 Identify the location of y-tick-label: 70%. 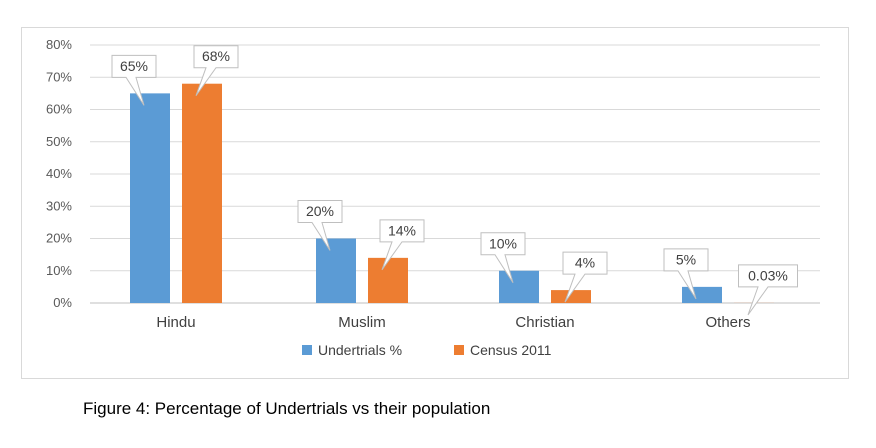
(59, 76).